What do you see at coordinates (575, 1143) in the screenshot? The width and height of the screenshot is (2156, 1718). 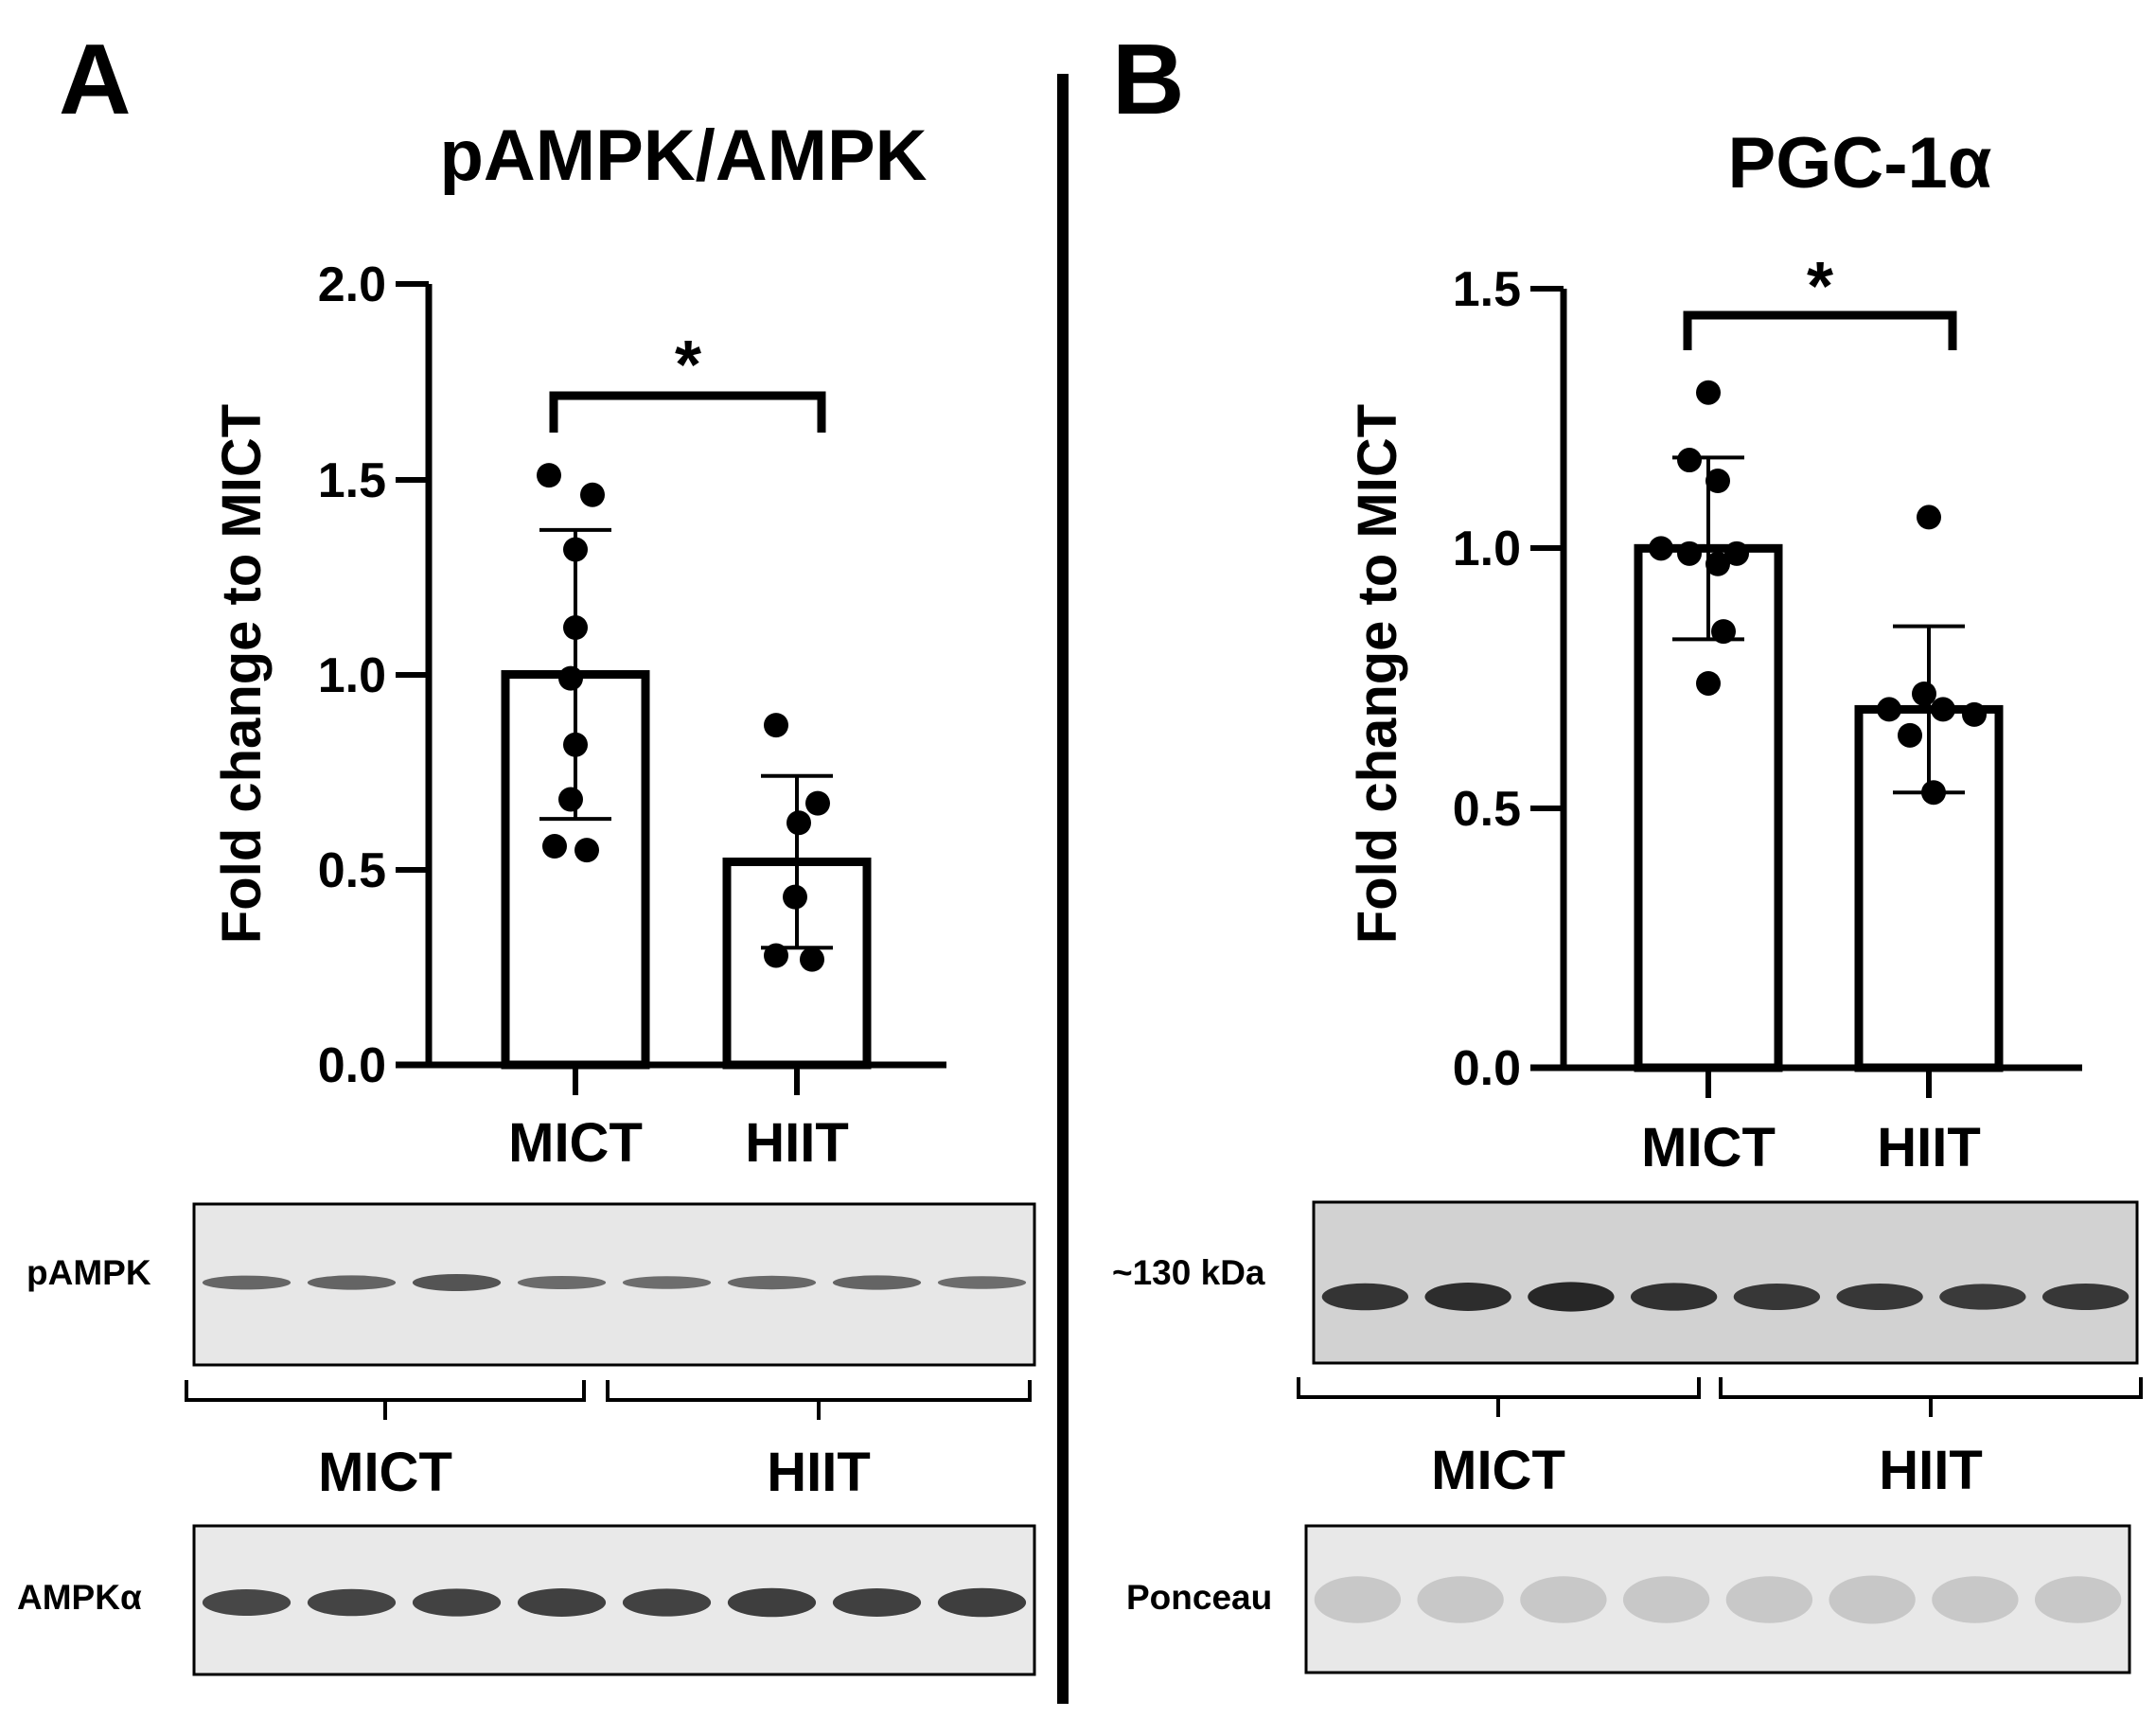 I see `panel-a-category-label: MICT` at bounding box center [575, 1143].